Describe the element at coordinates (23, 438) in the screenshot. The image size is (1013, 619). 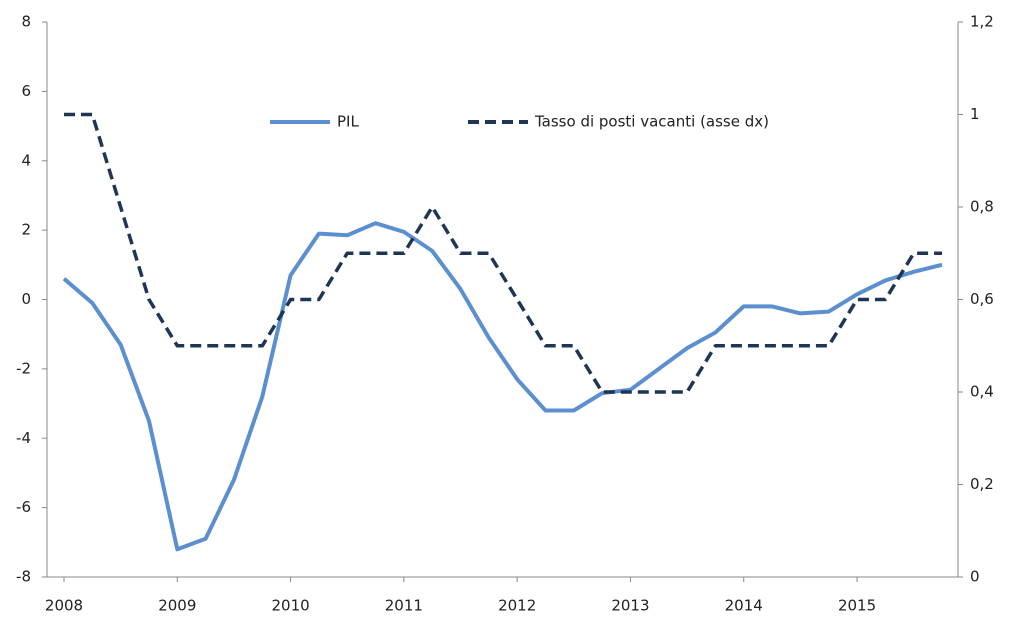
I see `y-tick-label: -4` at that location.